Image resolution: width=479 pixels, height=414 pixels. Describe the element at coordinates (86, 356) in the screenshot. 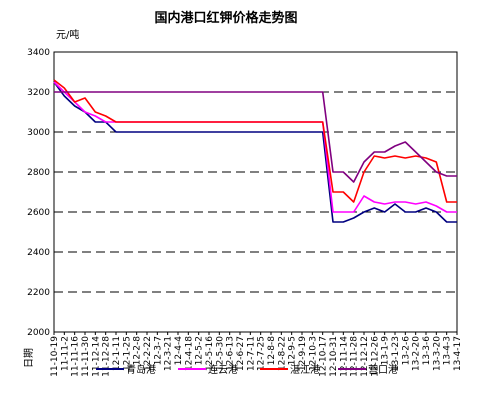

I see `x-tick-label: 11-11-30` at that location.